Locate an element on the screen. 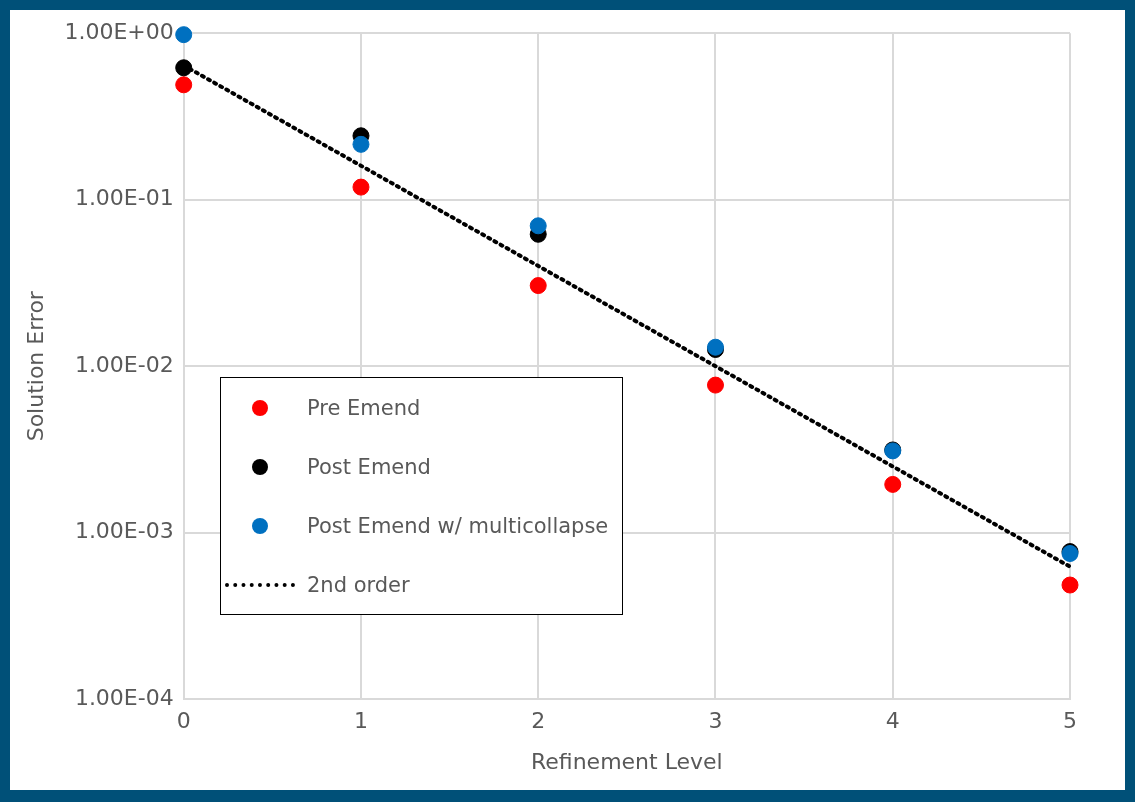 The width and height of the screenshot is (1135, 802). y-tick-label: 1.00E+00 is located at coordinates (119, 31).